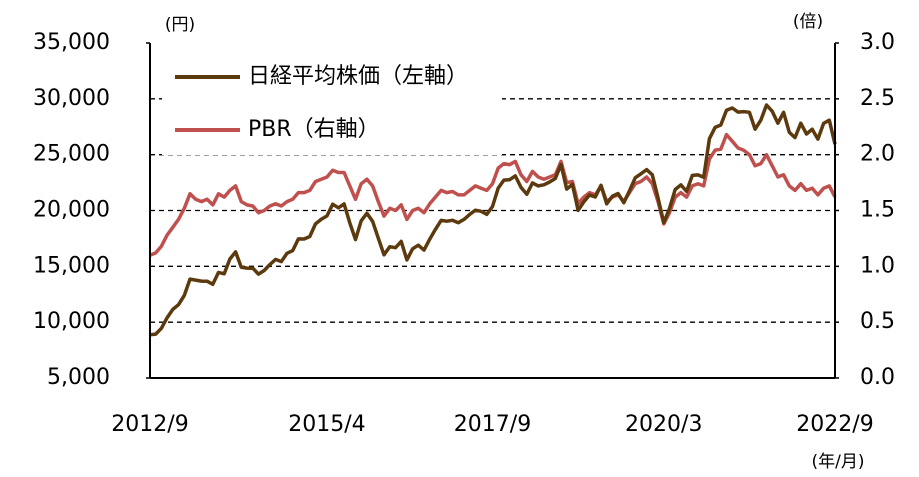  I want to click on x-unit: (年/月), so click(838, 462).